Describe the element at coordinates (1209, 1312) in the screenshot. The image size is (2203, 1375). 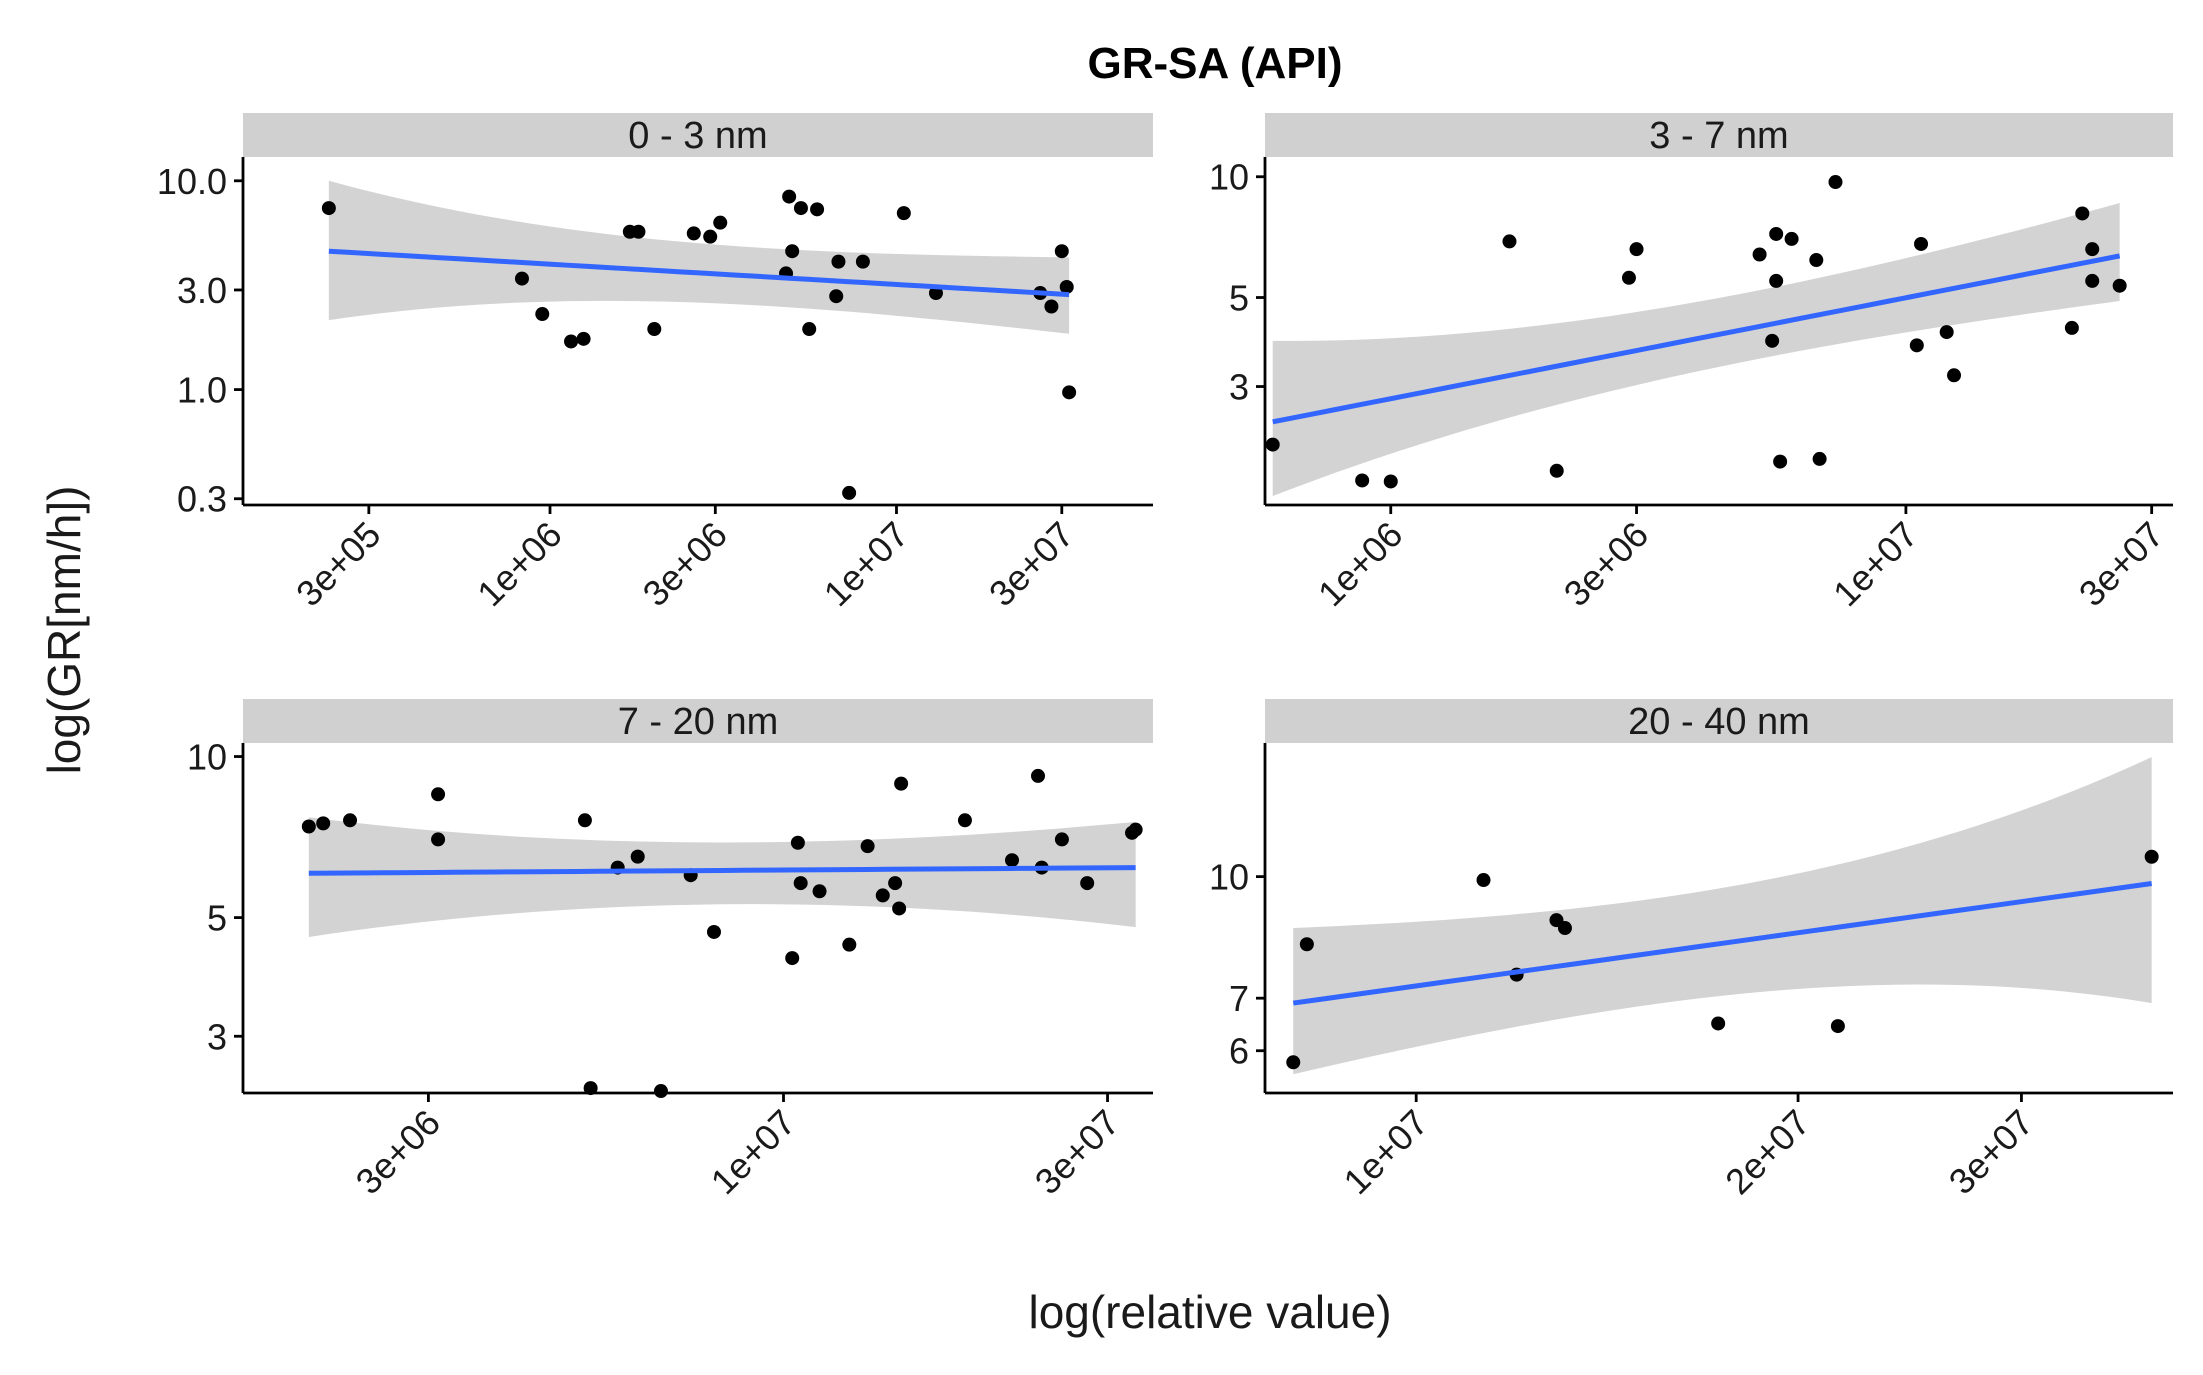
I see `x-axis-title: log(relative value)` at that location.